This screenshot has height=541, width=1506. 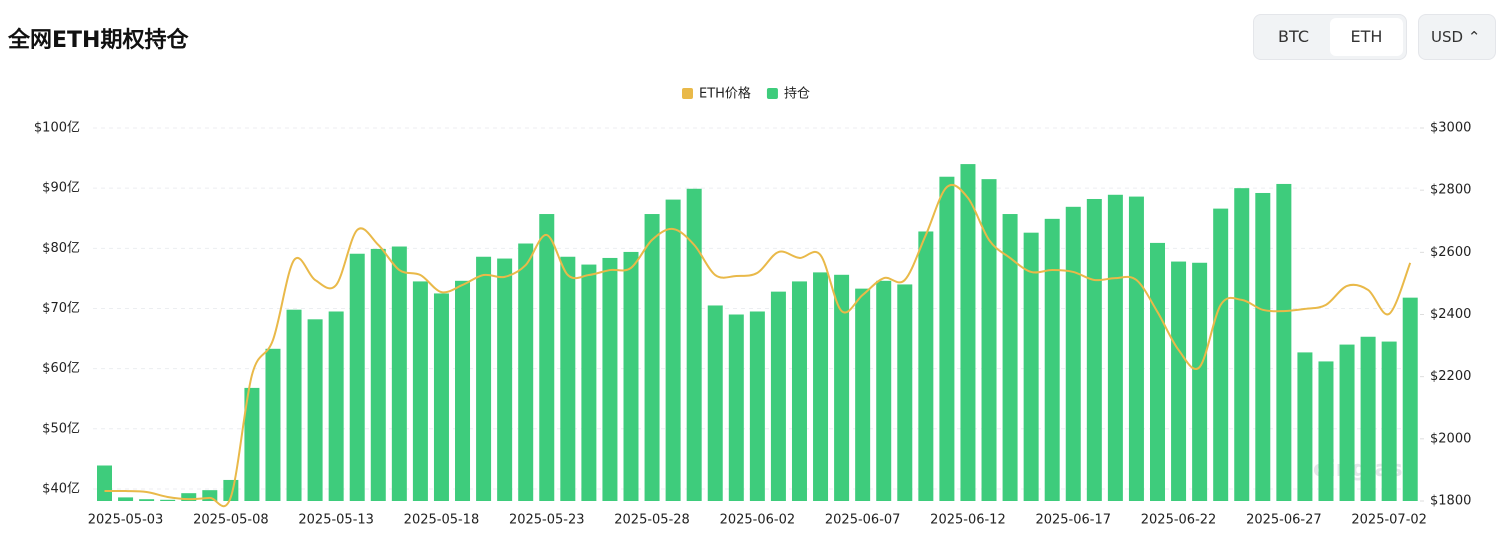 I want to click on y2-tick-label: $2400, so click(x=1450, y=314).